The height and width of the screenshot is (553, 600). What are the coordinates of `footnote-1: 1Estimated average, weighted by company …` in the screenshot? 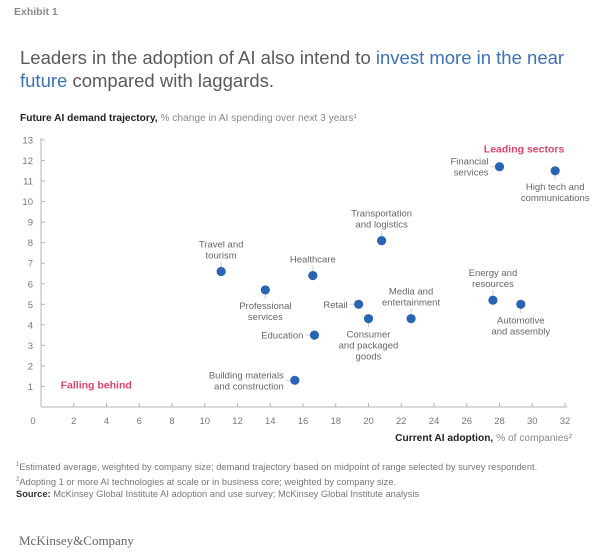 It's located at (301, 466).